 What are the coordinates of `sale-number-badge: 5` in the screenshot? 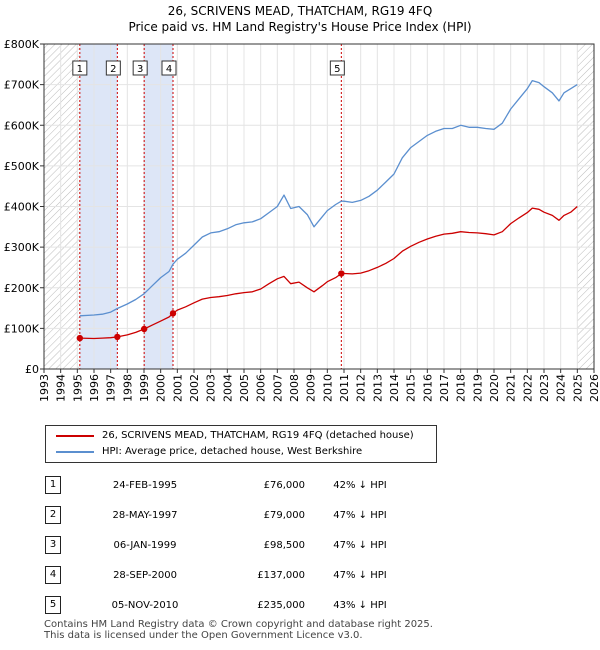 It's located at (53, 605).